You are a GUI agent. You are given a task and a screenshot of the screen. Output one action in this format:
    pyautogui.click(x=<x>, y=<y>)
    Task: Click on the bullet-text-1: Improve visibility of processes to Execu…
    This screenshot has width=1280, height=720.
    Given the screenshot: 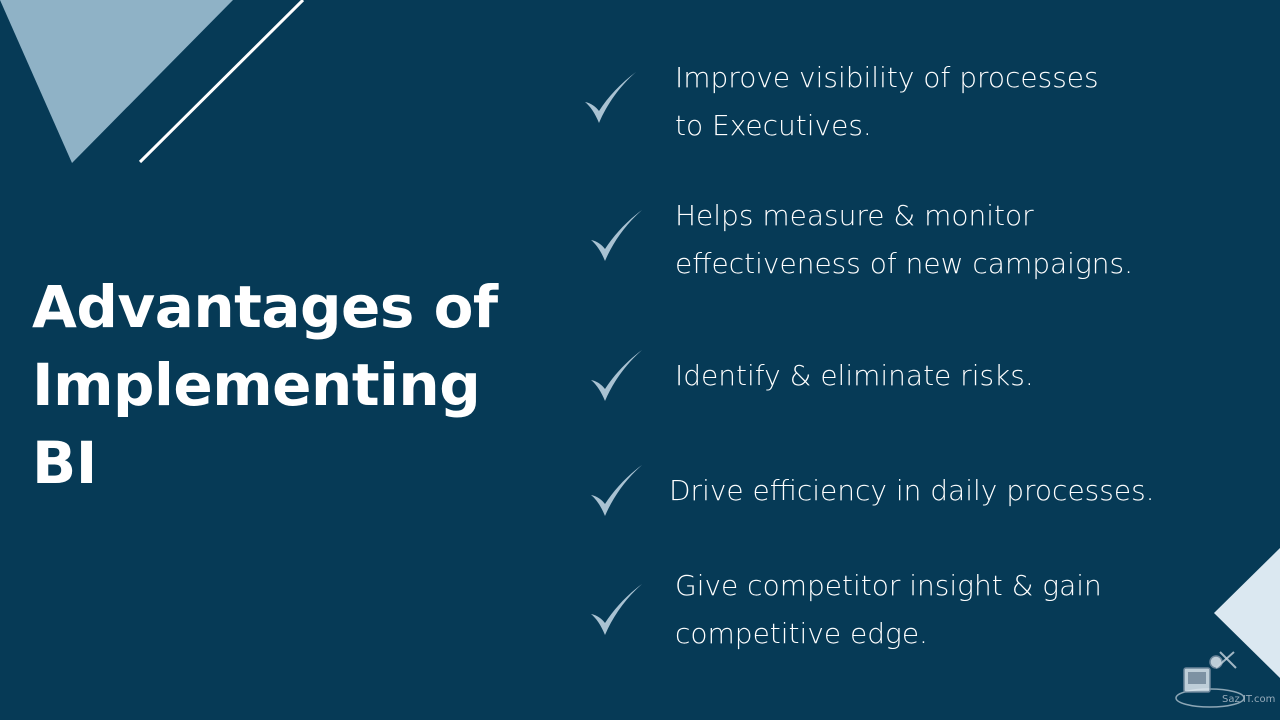 What is the action you would take?
    pyautogui.click(x=887, y=101)
    